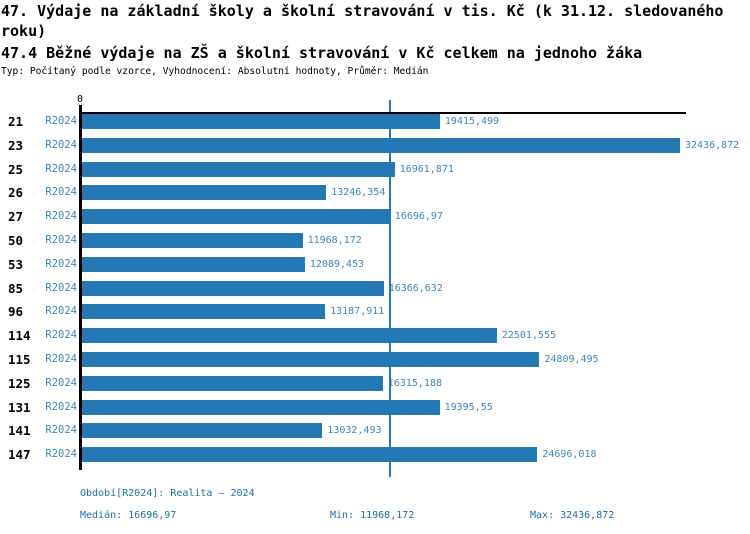  What do you see at coordinates (414, 383) in the screenshot?
I see `bar-value-label: 16315,188` at bounding box center [414, 383].